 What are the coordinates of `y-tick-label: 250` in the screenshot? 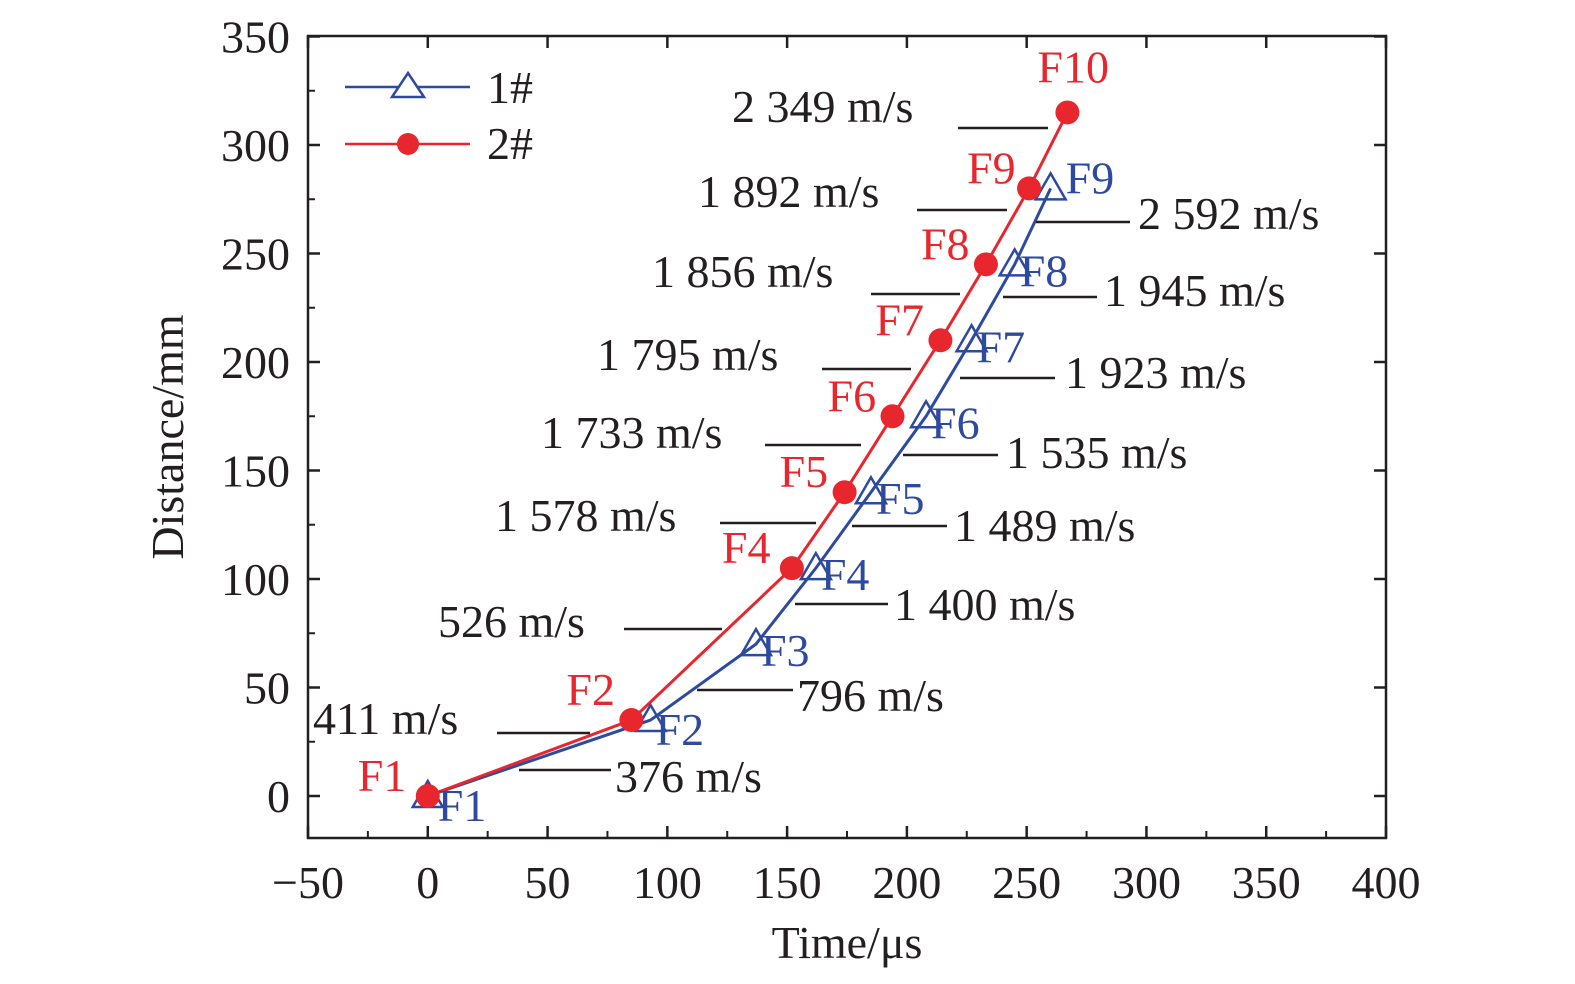 It's located at (255, 254).